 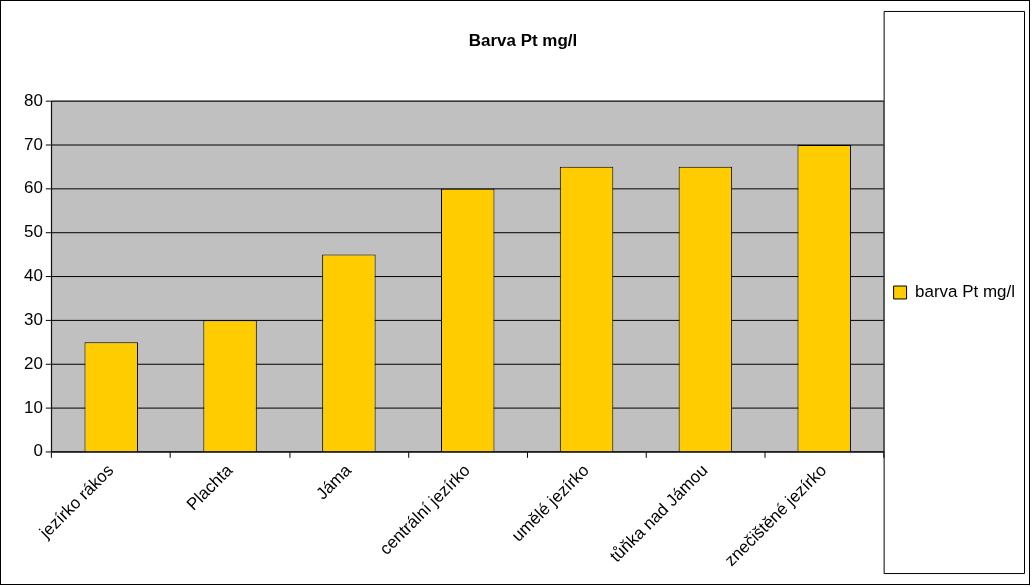 I want to click on y-tick-label: 80, so click(x=33, y=100).